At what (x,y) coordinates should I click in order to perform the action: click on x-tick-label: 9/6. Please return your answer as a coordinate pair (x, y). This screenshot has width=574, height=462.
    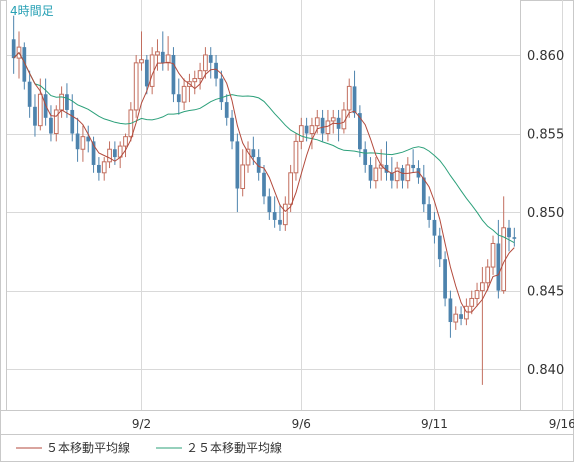
    Looking at the image, I should click on (301, 424).